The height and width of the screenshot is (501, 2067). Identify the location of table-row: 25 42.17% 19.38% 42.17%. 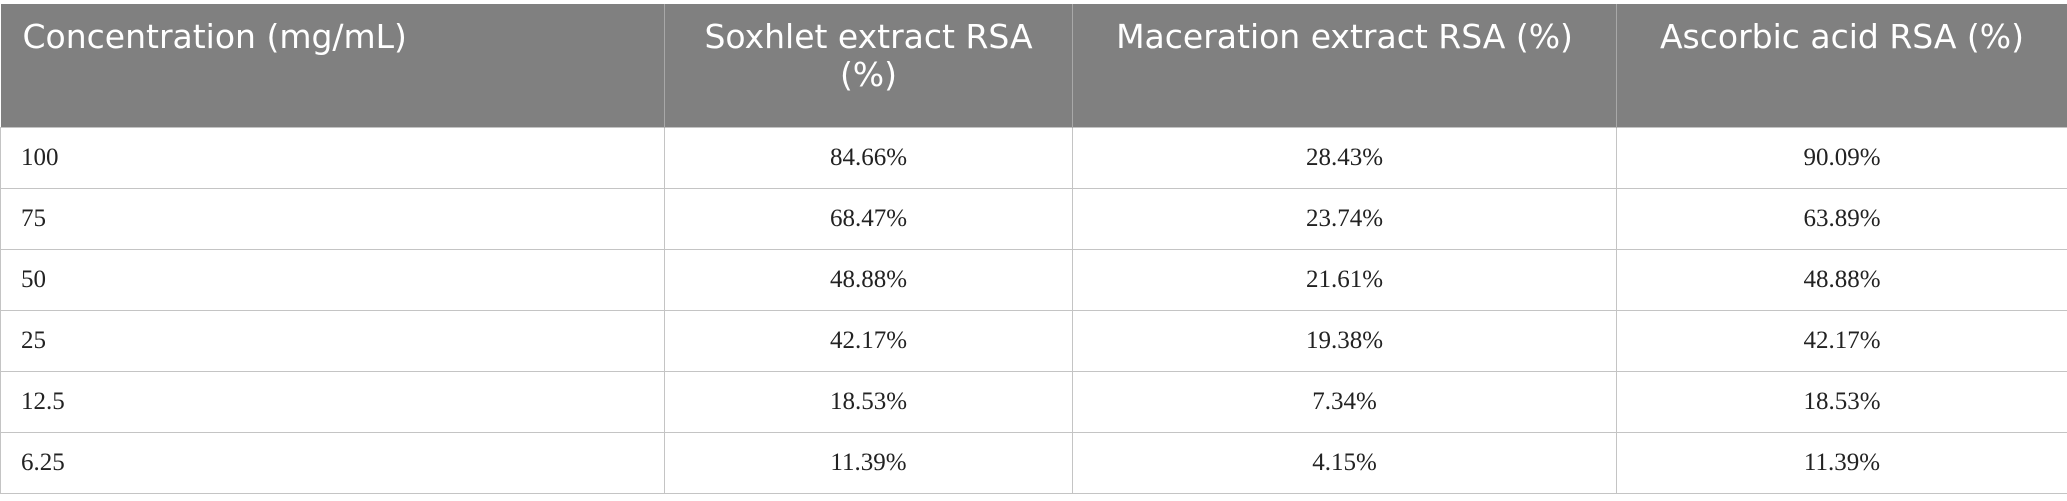
(1033, 341).